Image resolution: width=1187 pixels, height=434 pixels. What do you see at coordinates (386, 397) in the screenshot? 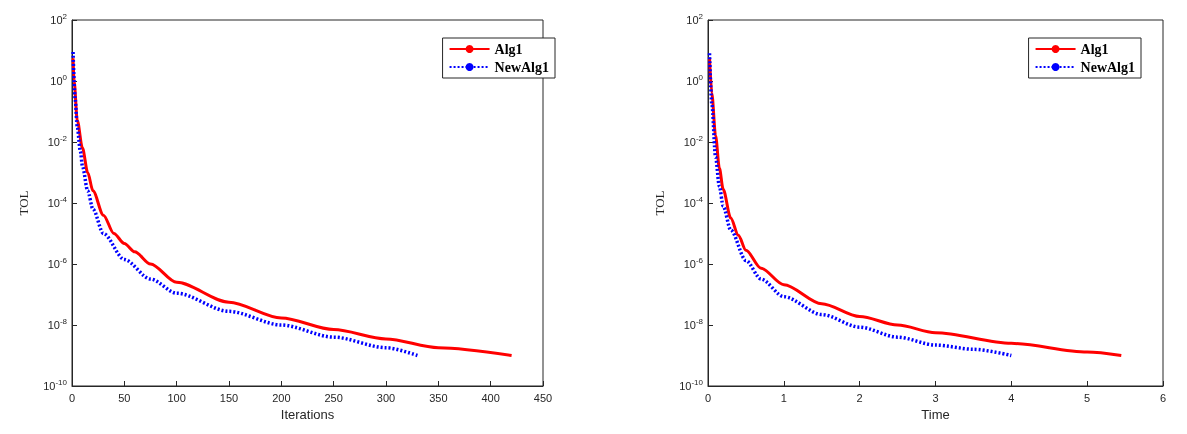
I see `x-tick-label: 300` at bounding box center [386, 397].